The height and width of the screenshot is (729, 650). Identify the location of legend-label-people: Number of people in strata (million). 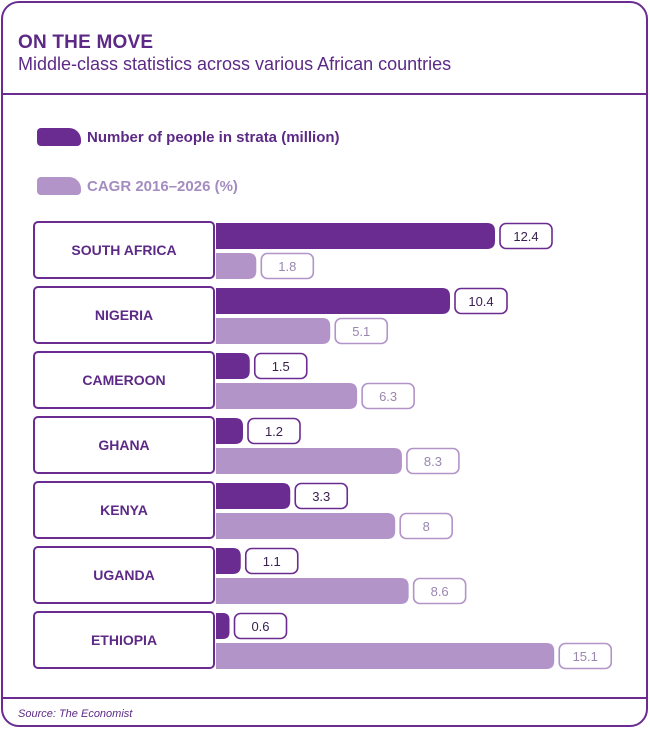
(213, 137).